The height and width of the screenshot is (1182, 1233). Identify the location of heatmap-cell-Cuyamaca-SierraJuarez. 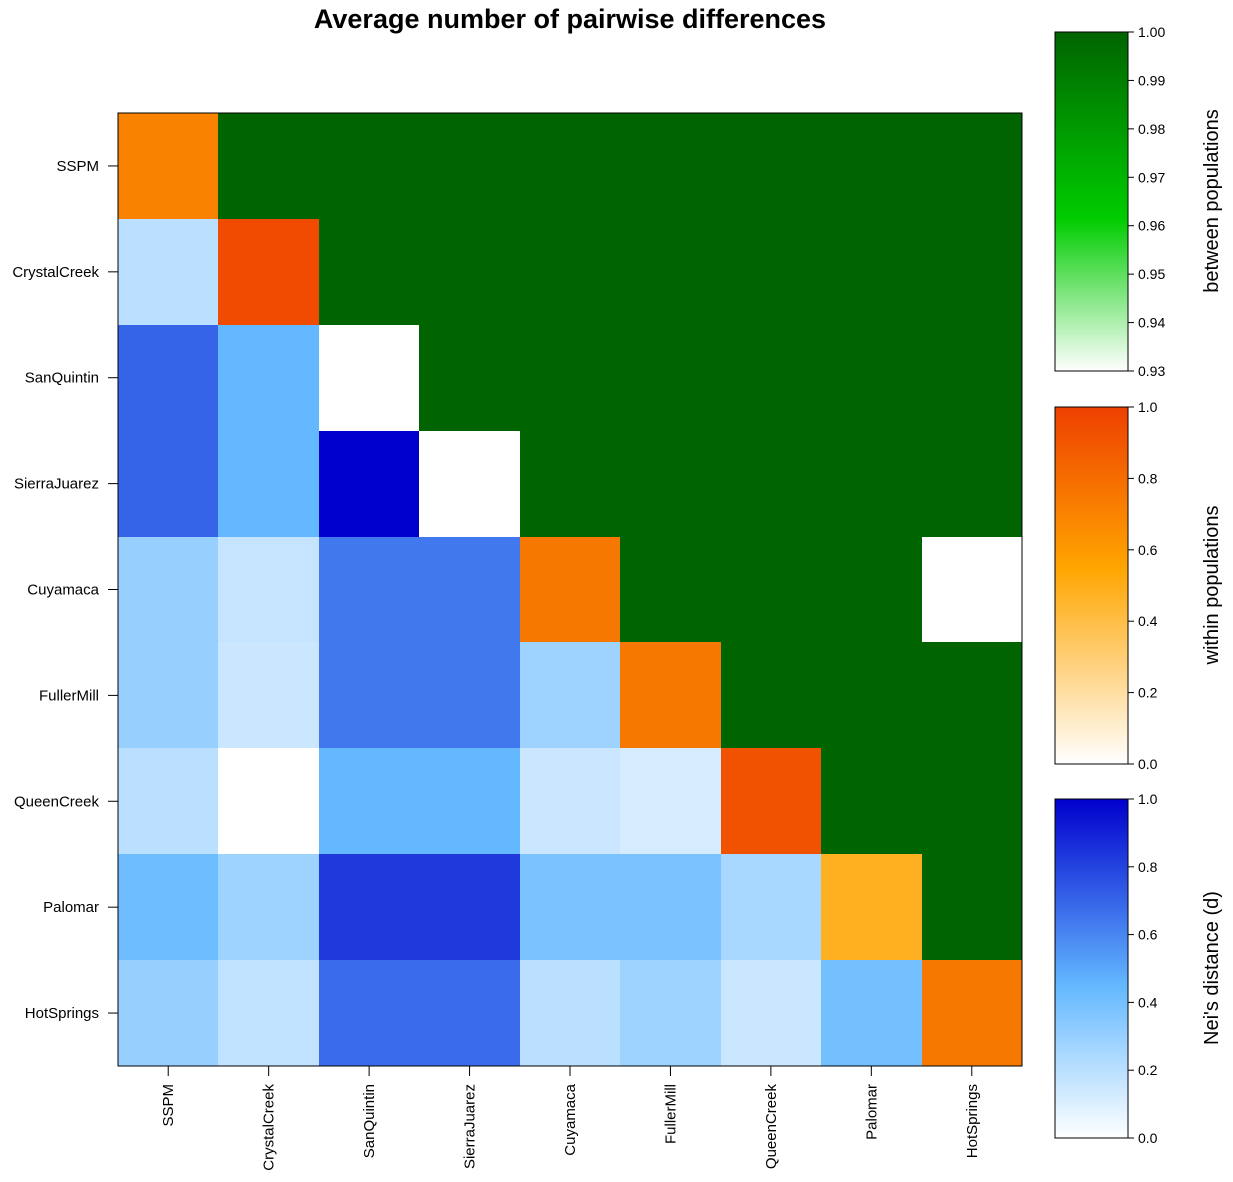
(469, 589).